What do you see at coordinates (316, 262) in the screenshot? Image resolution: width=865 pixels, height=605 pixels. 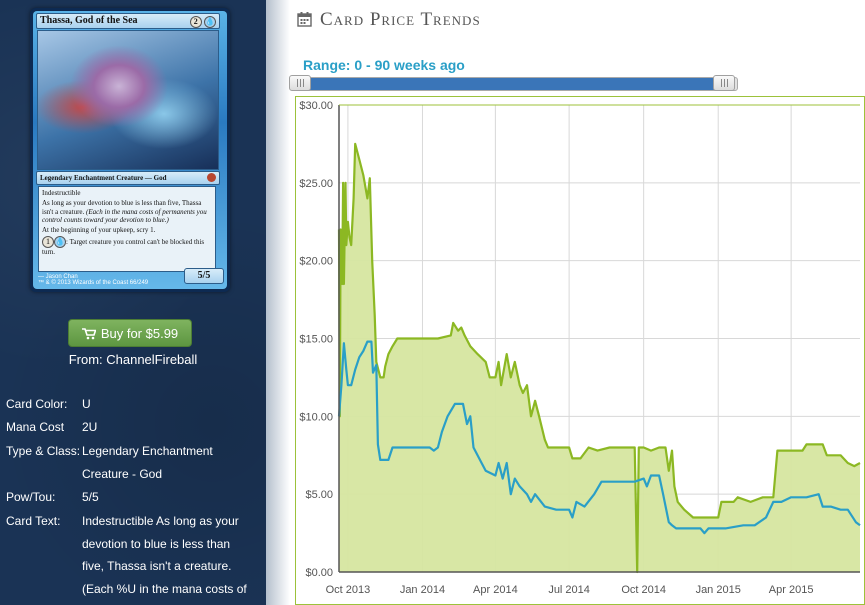 I see `y-tick-label: $20.00` at bounding box center [316, 262].